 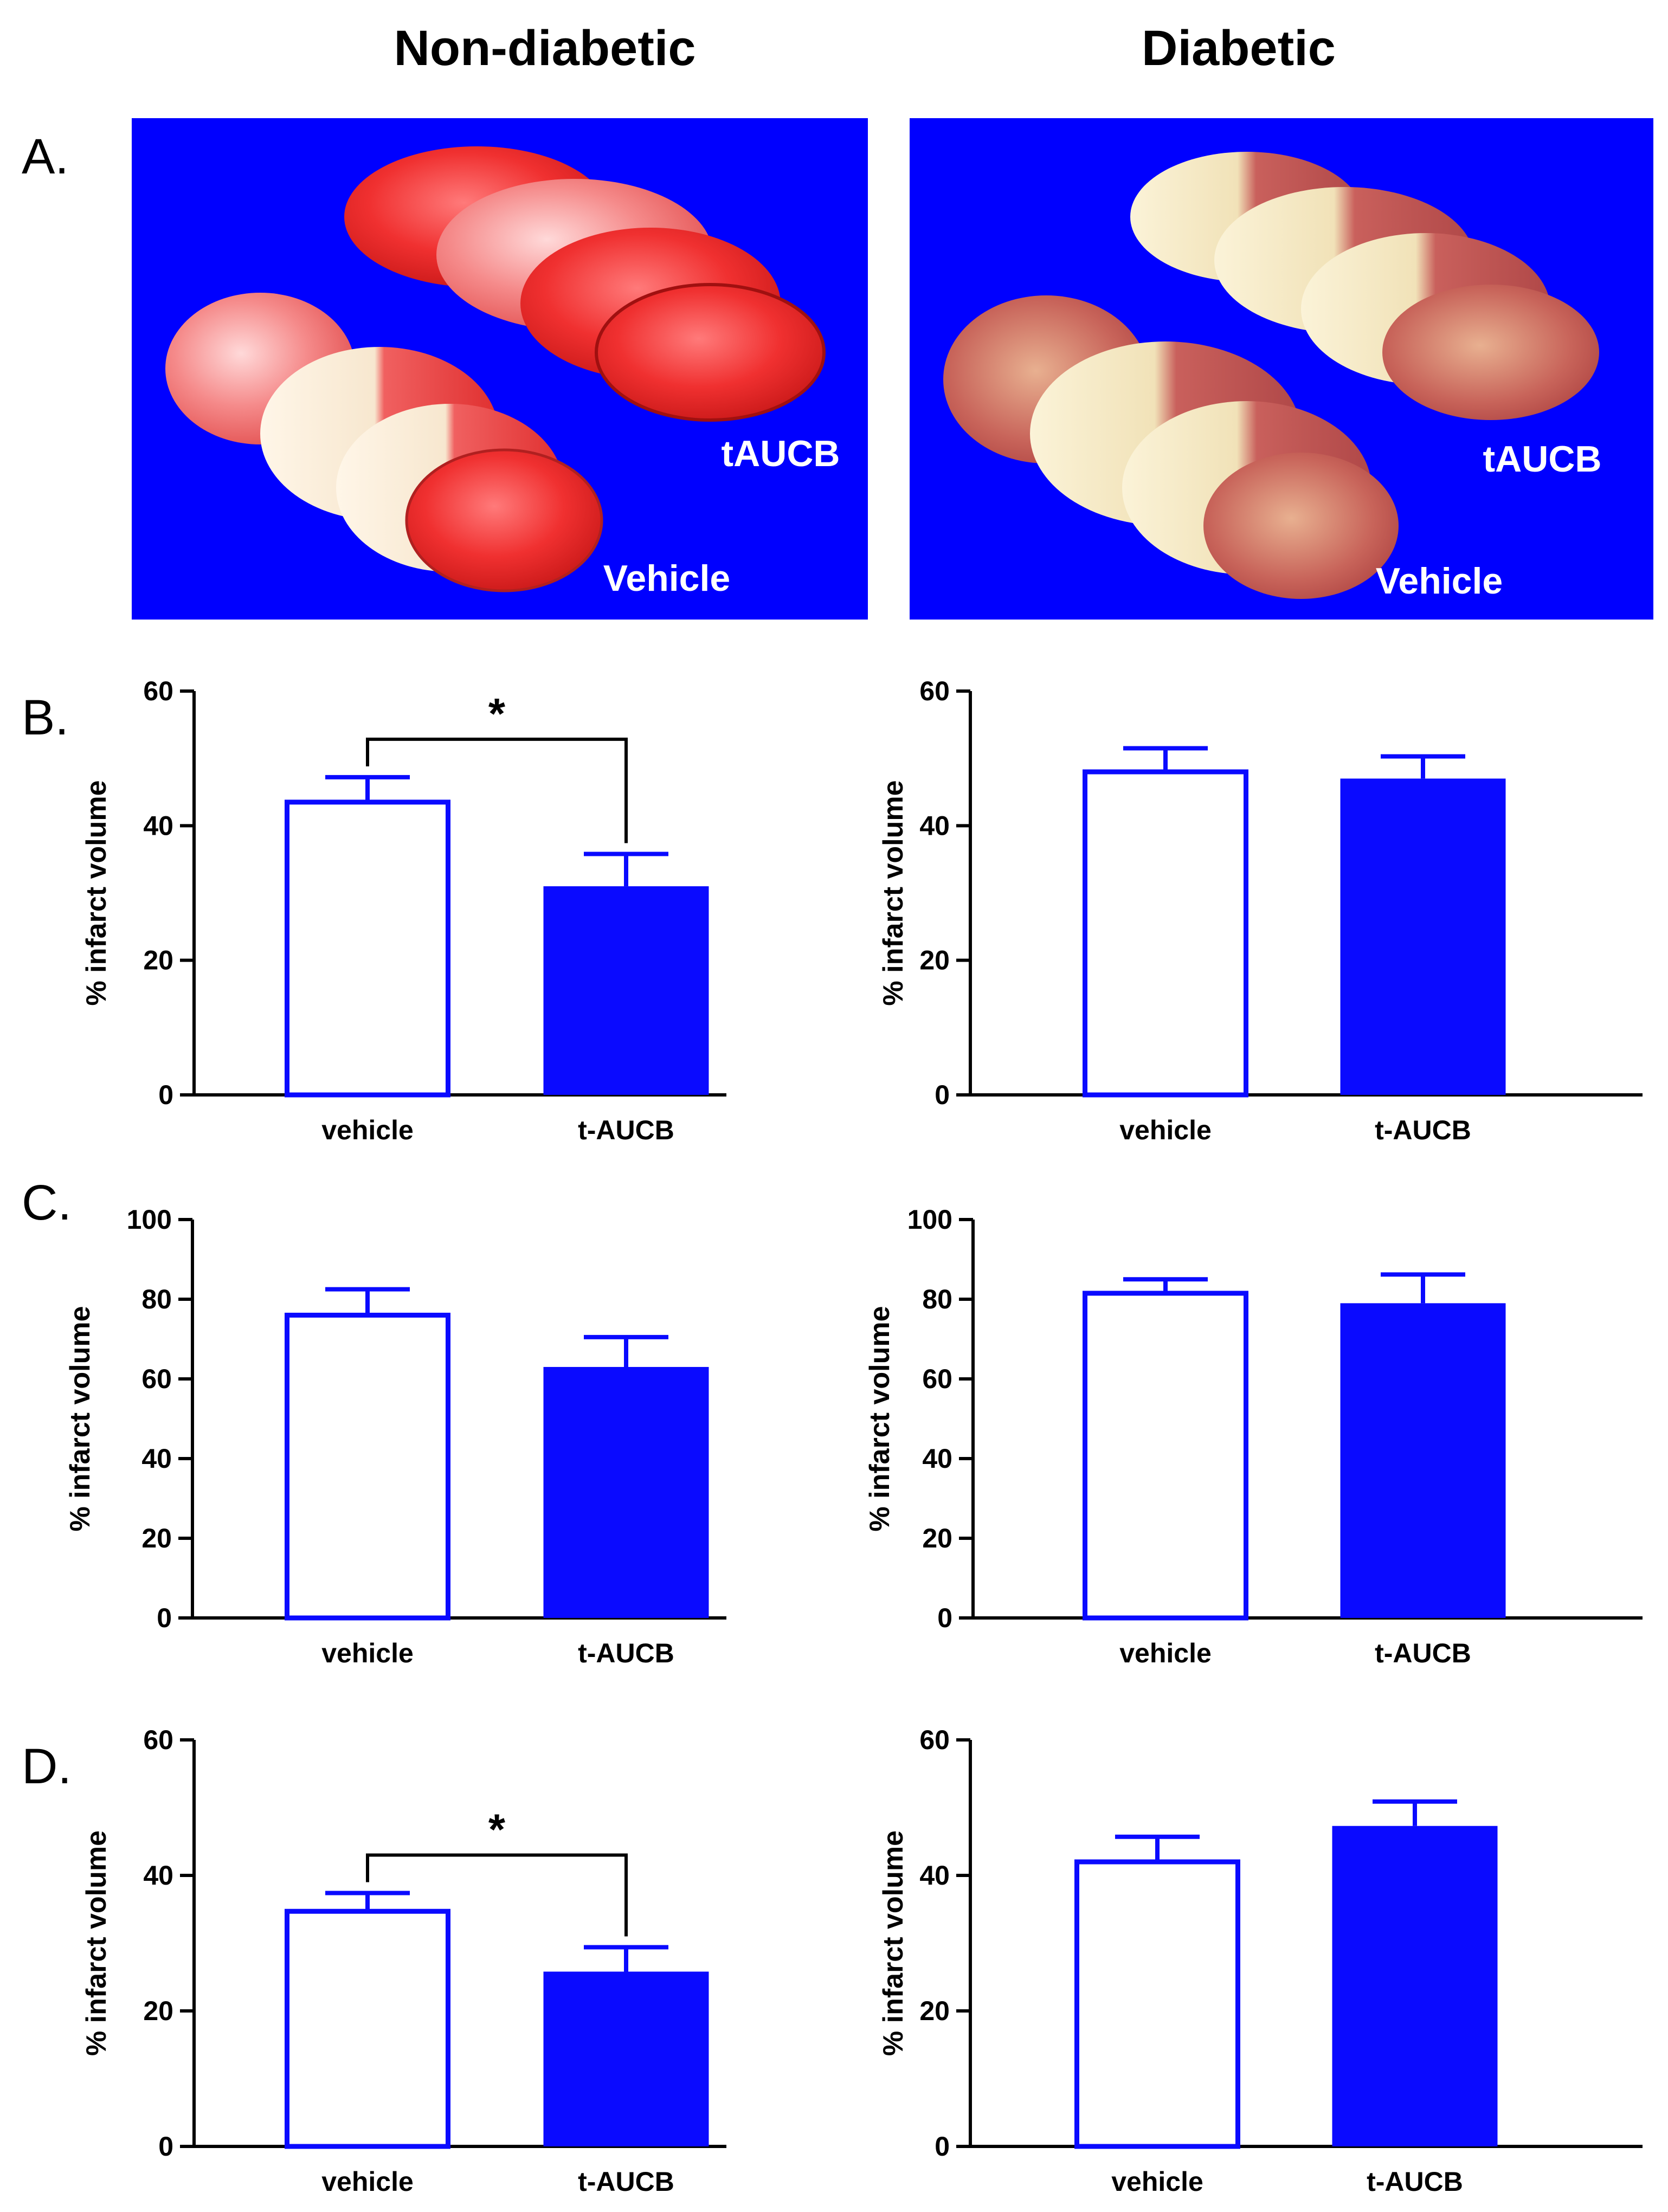 I want to click on column-title-diabetic: Diabetic, so click(x=1239, y=49).